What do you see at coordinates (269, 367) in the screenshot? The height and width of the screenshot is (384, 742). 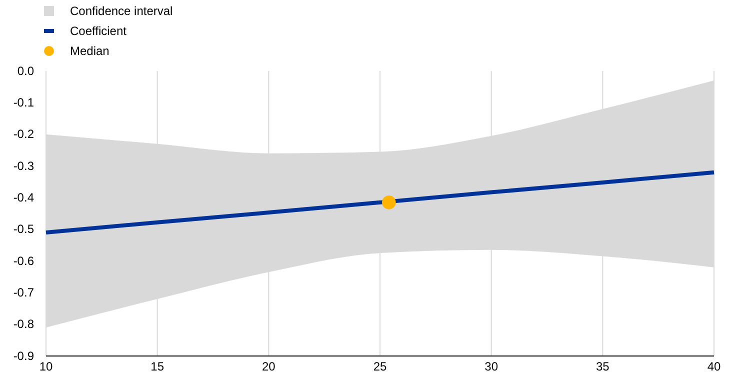 I see `x-tick-label: 20` at bounding box center [269, 367].